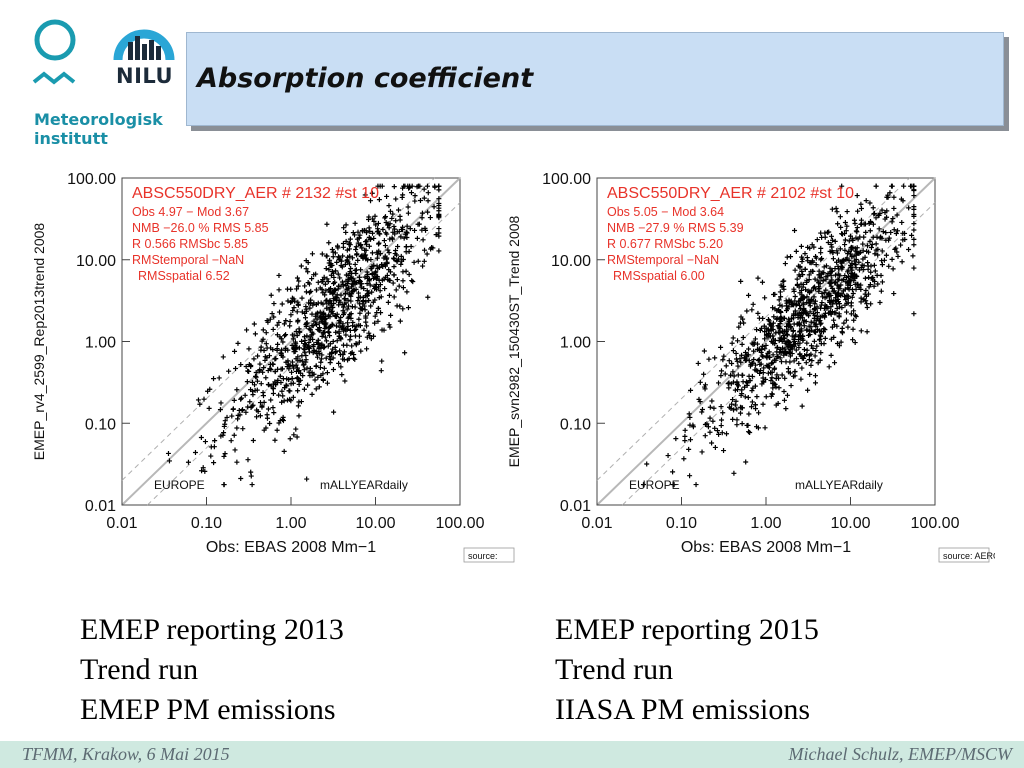 The image size is (1024, 768). What do you see at coordinates (654, 485) in the screenshot?
I see `region-label: EUROPE` at bounding box center [654, 485].